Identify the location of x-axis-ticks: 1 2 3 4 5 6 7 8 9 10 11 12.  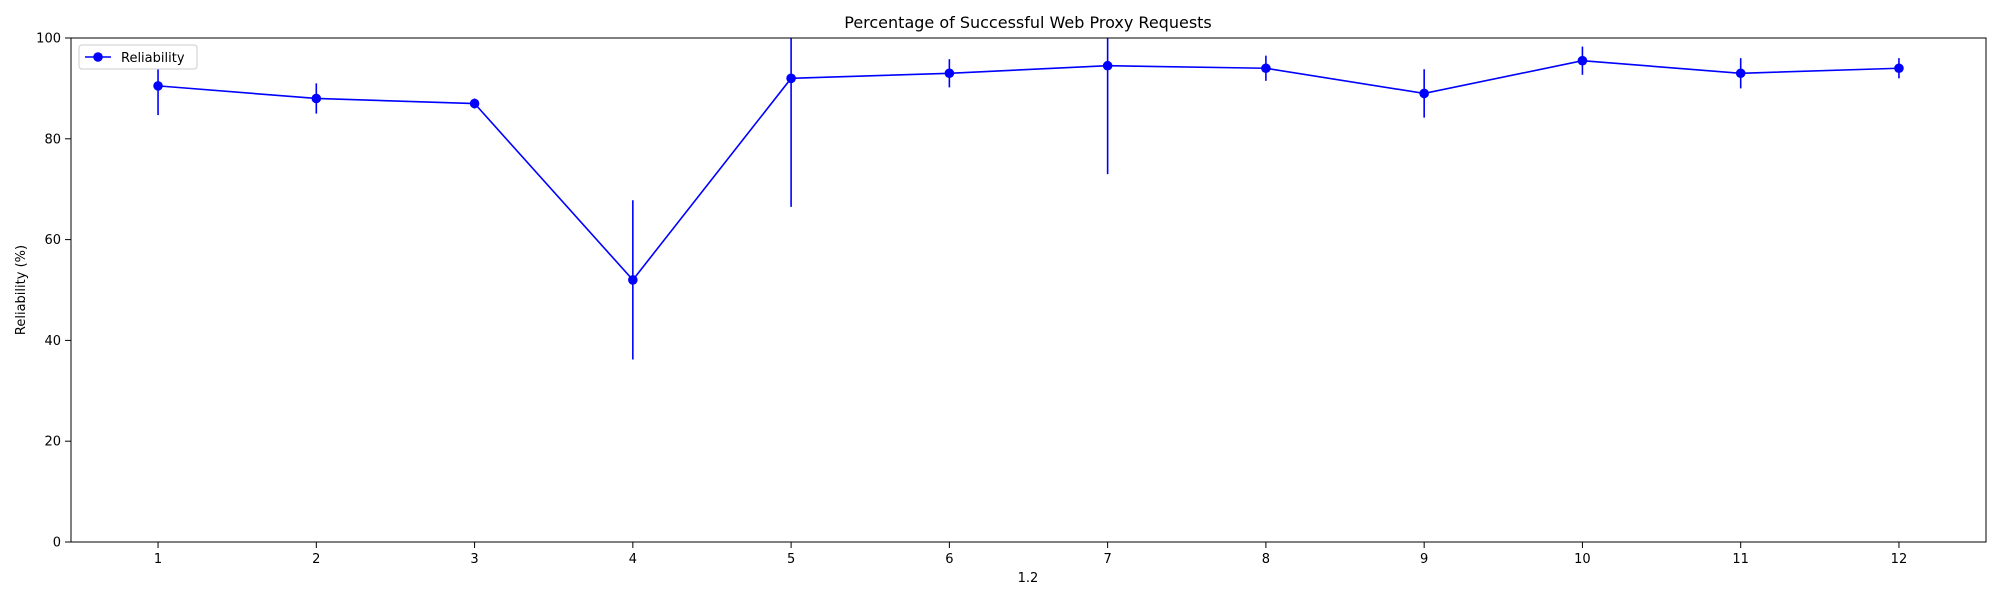
(1030, 554).